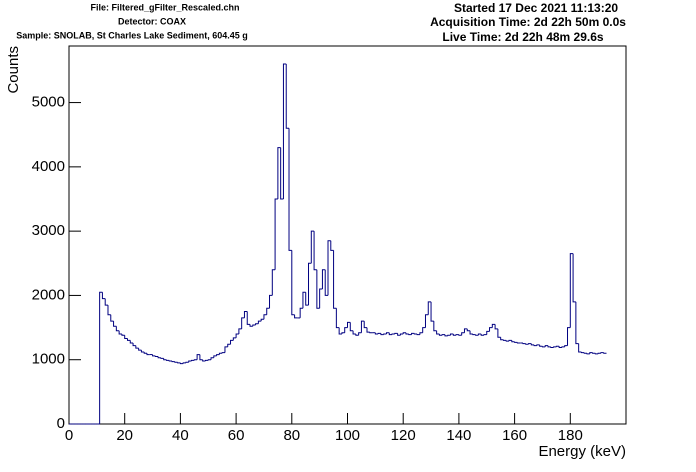  Describe the element at coordinates (180, 435) in the screenshot. I see `x-tick-label: 40` at that location.